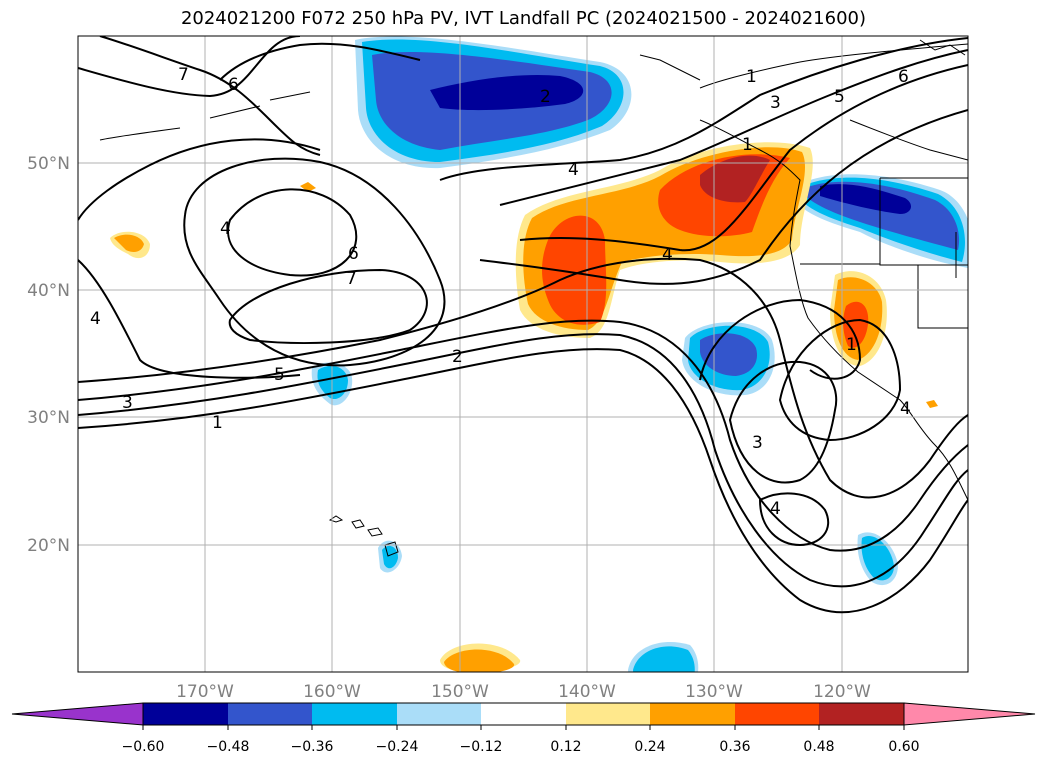 Image resolution: width=1047 pixels, height=765 pixels. What do you see at coordinates (397, 747) in the screenshot?
I see `colorbar-tick-label: −0.24` at bounding box center [397, 747].